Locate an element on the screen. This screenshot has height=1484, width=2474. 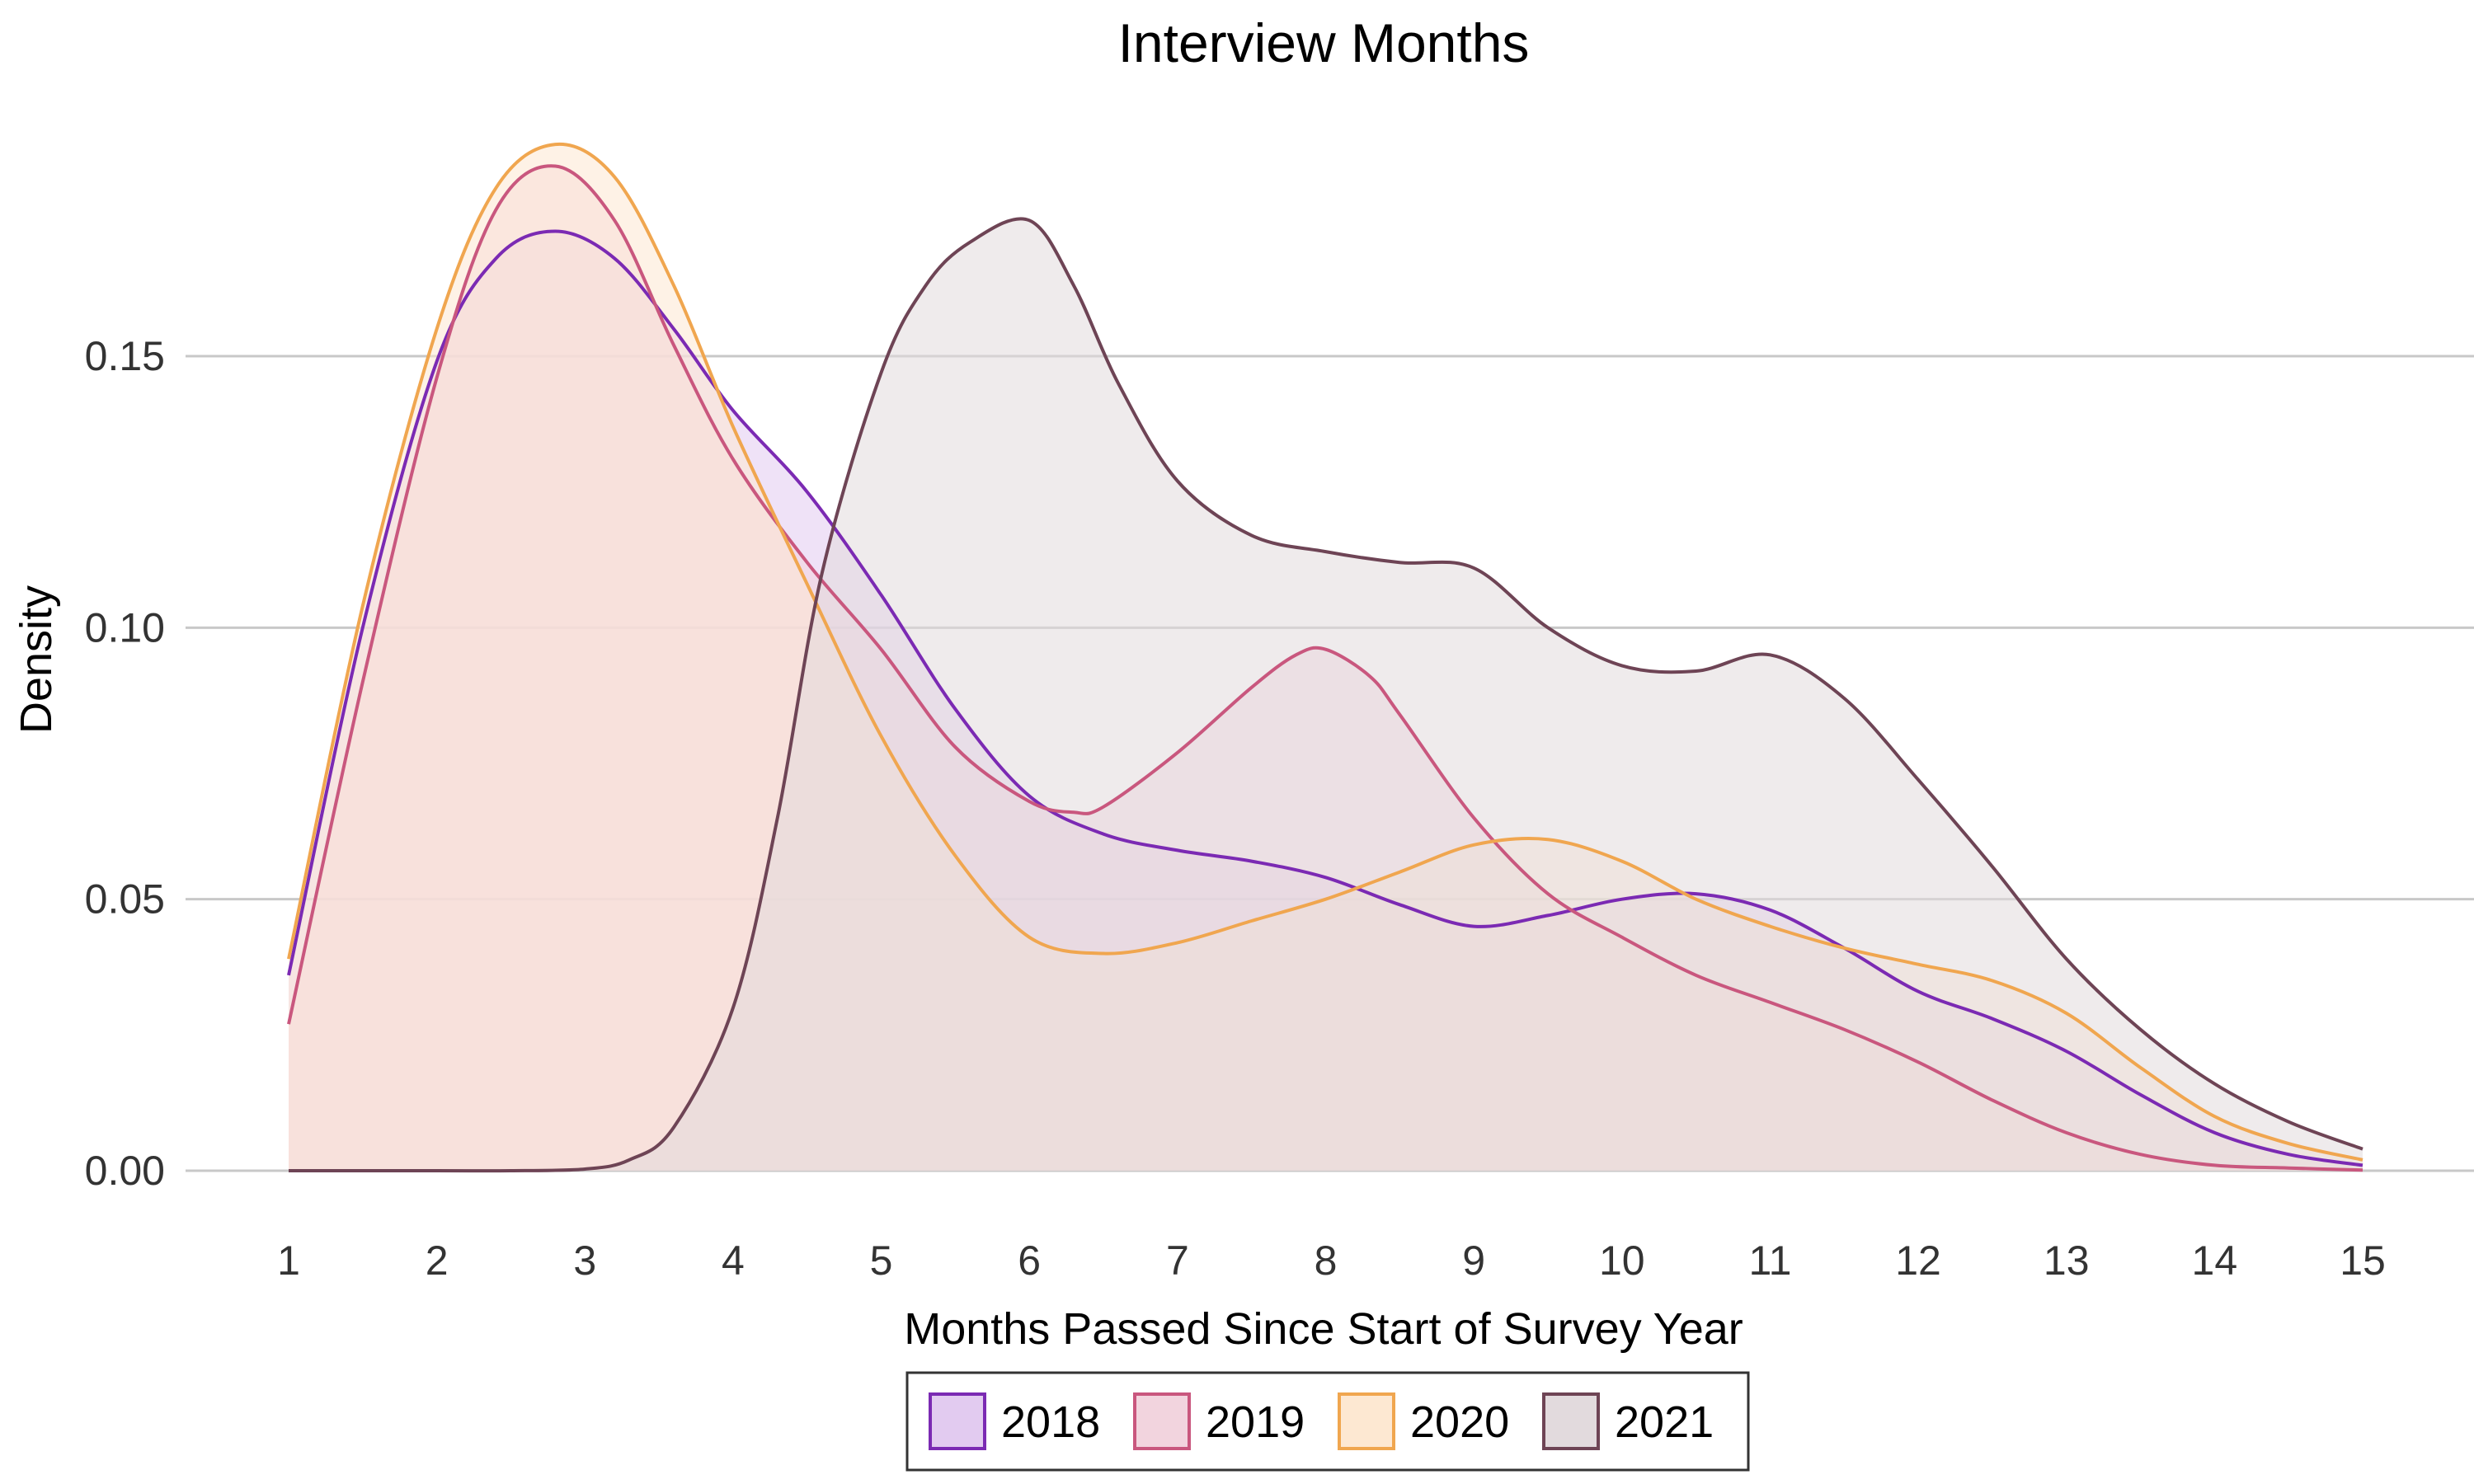
legend-key-2019 is located at coordinates (1162, 1421).